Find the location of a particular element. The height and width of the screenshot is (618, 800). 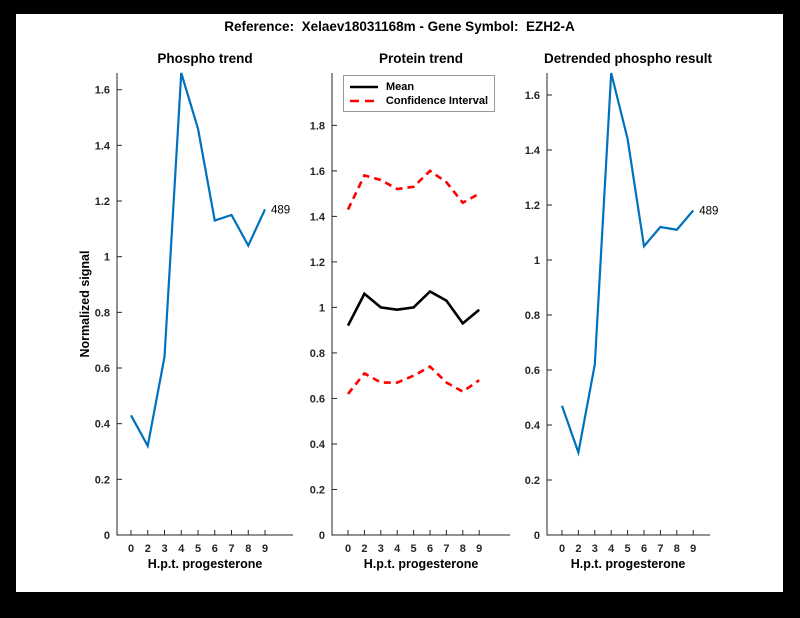

chart-line-lower-confidence-interval is located at coordinates (413, 379).